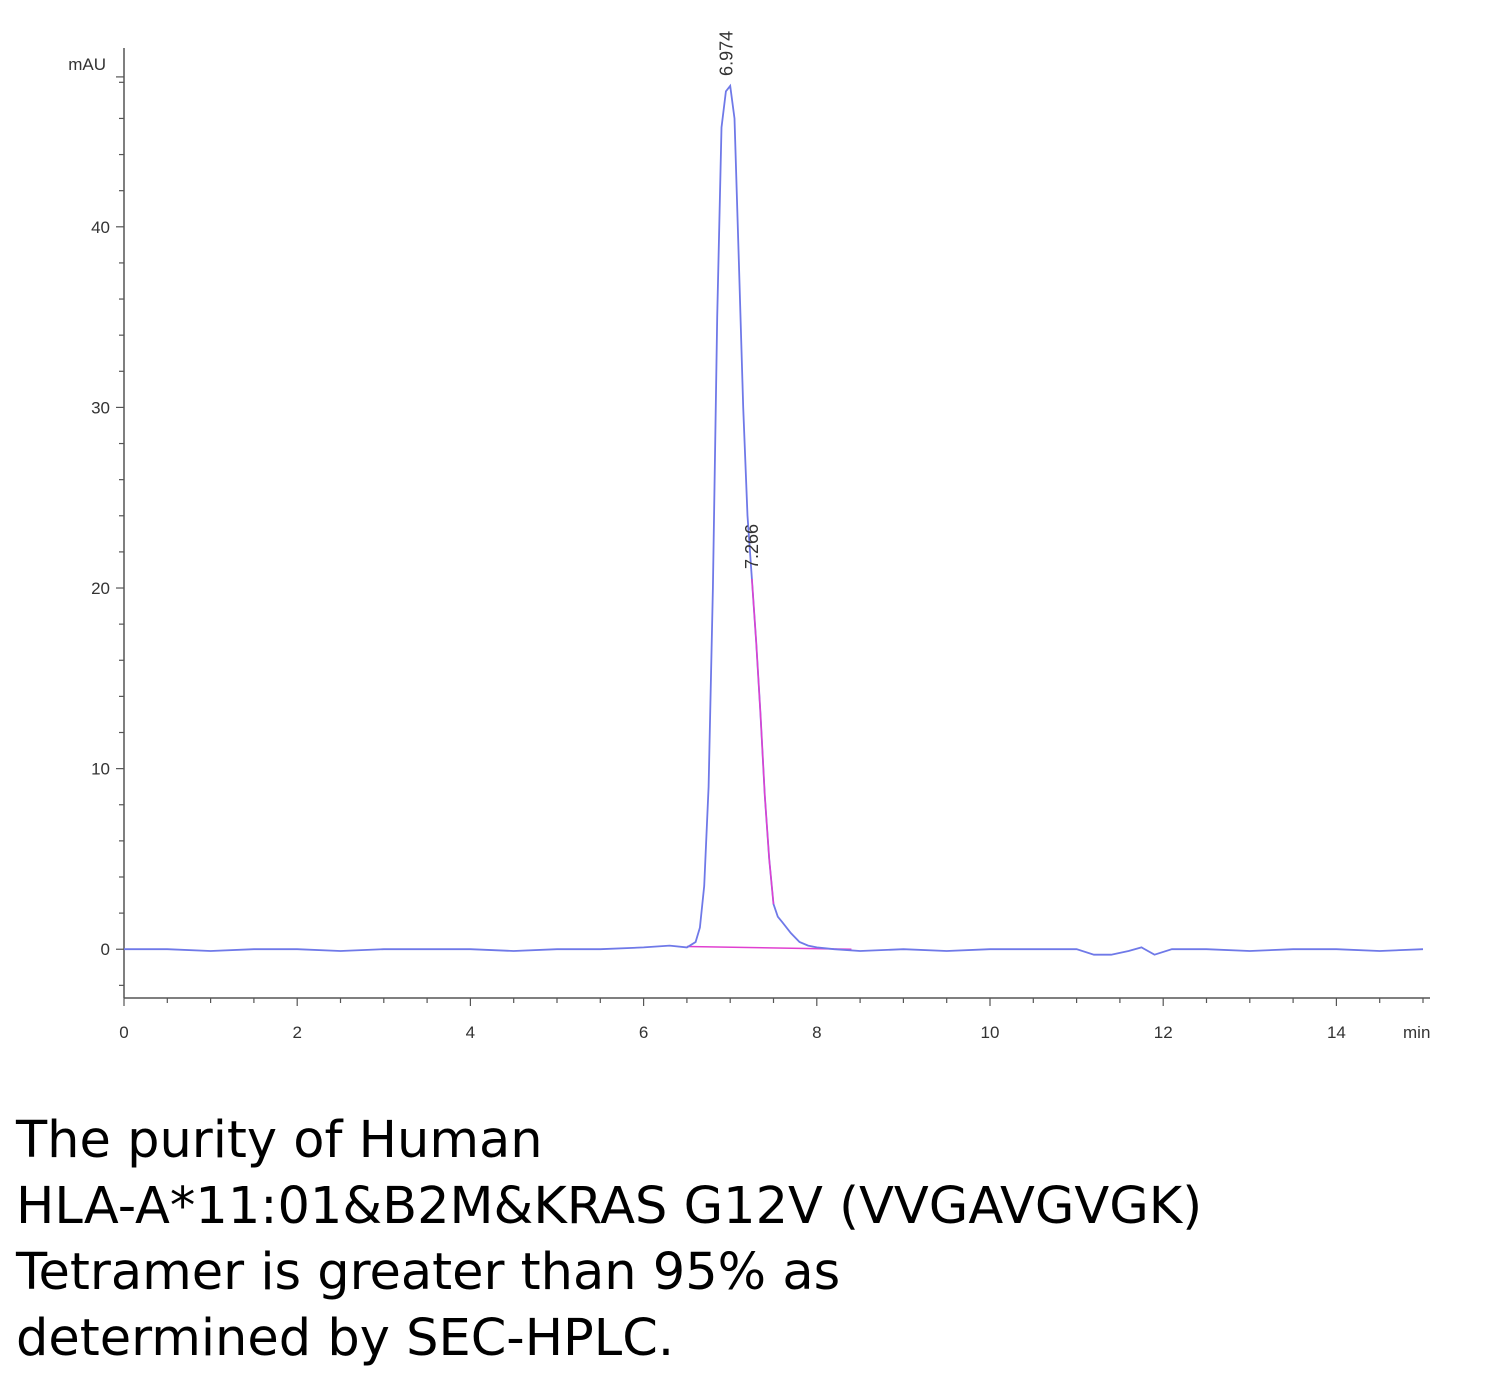  Describe the element at coordinates (345, 1338) in the screenshot. I see `caption-line-4: determined by SEC-HPLC.` at that location.